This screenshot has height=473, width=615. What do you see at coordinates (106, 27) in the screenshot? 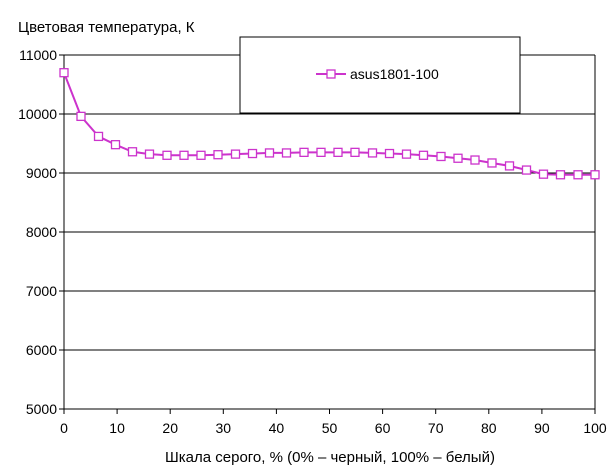
I see `chart-title: Цветовая температура, К` at bounding box center [106, 27].